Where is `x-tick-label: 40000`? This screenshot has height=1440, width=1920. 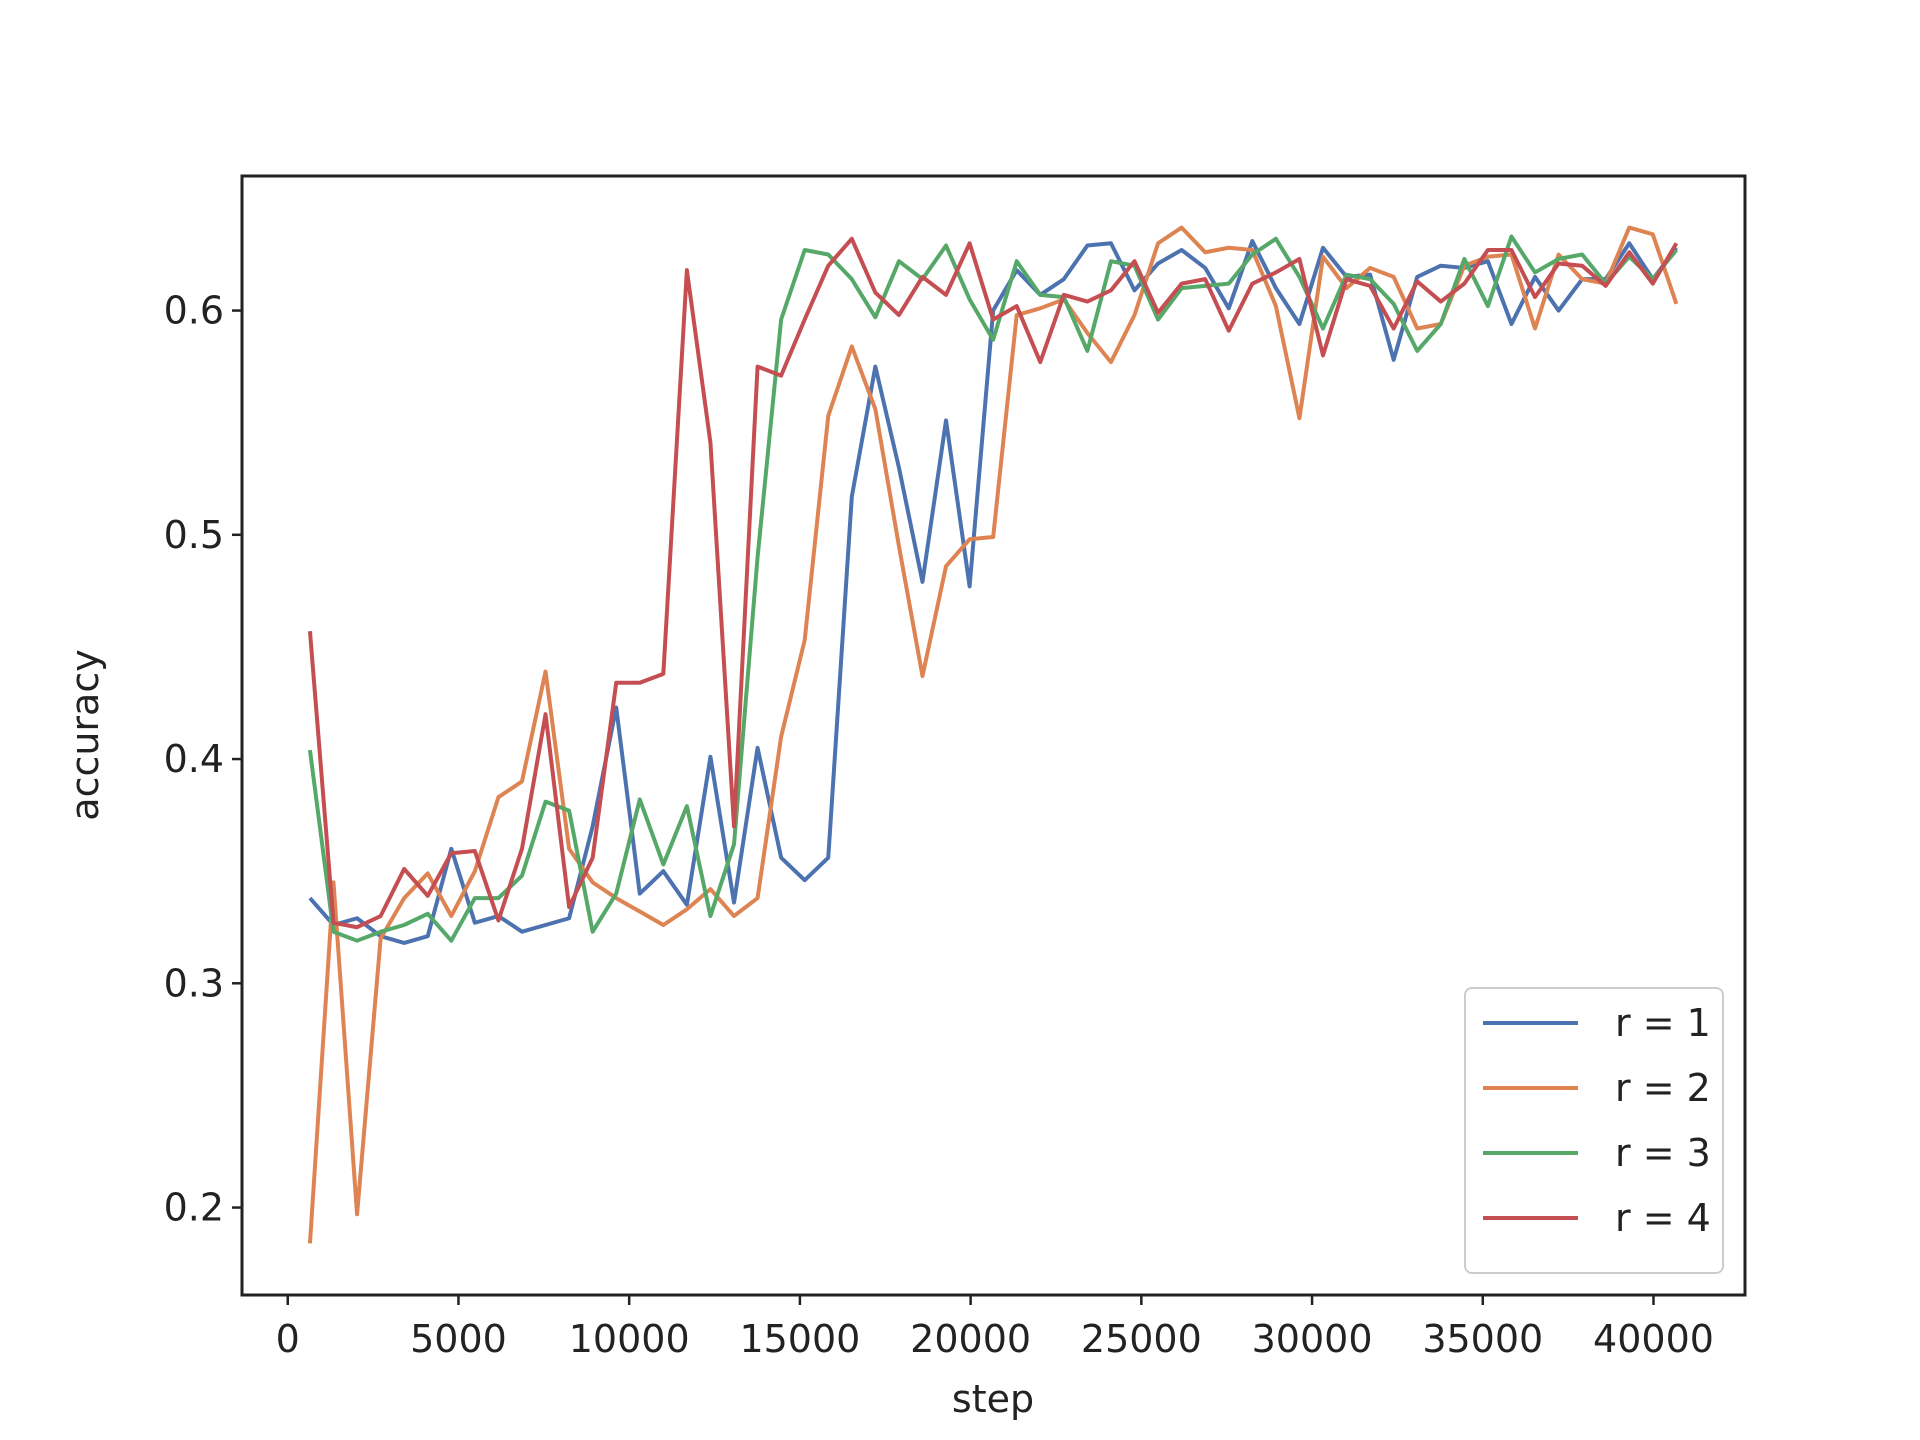 x-tick-label: 40000 is located at coordinates (1653, 1339).